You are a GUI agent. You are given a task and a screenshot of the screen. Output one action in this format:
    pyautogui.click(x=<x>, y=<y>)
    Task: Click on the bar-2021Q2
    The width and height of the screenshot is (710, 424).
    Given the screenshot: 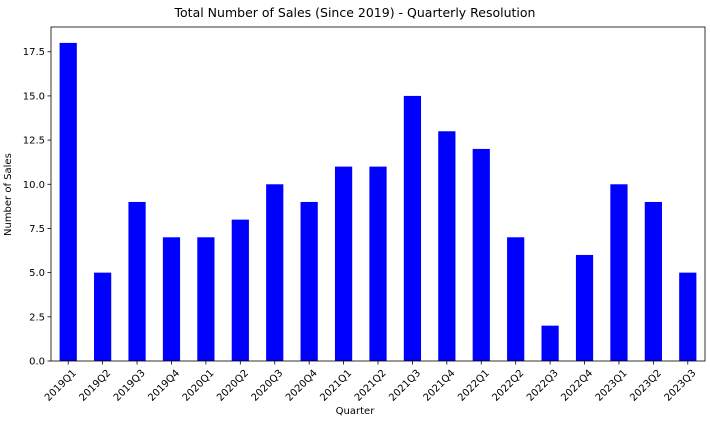 What is the action you would take?
    pyautogui.click(x=378, y=263)
    